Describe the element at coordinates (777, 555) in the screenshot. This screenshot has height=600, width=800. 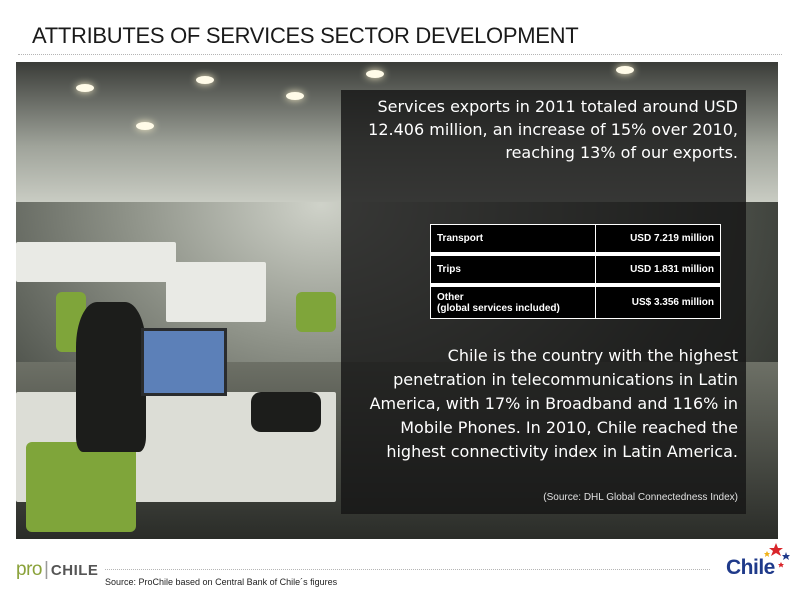
I see `star-icon` at that location.